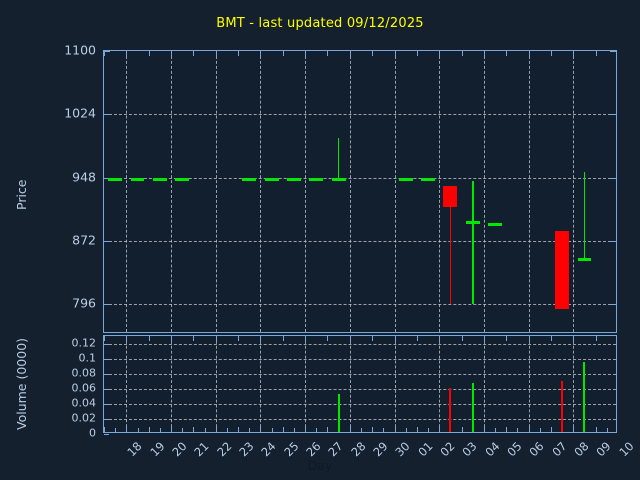 The height and width of the screenshot is (480, 640). What do you see at coordinates (559, 449) in the screenshot?
I see `x-tick-label: 07` at bounding box center [559, 449].